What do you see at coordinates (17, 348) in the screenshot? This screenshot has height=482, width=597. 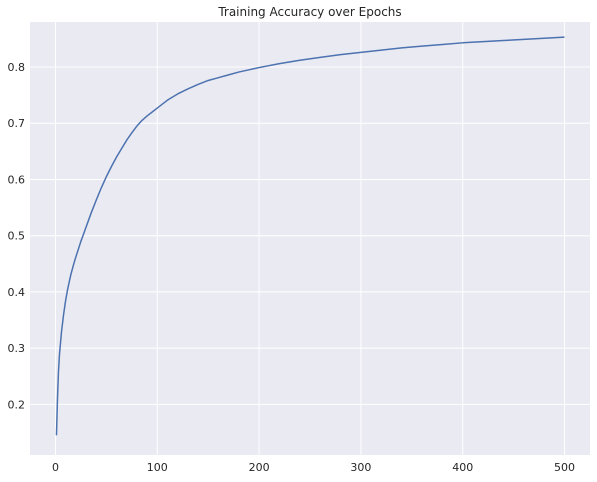 I see `y-tick-label: 0.3` at bounding box center [17, 348].